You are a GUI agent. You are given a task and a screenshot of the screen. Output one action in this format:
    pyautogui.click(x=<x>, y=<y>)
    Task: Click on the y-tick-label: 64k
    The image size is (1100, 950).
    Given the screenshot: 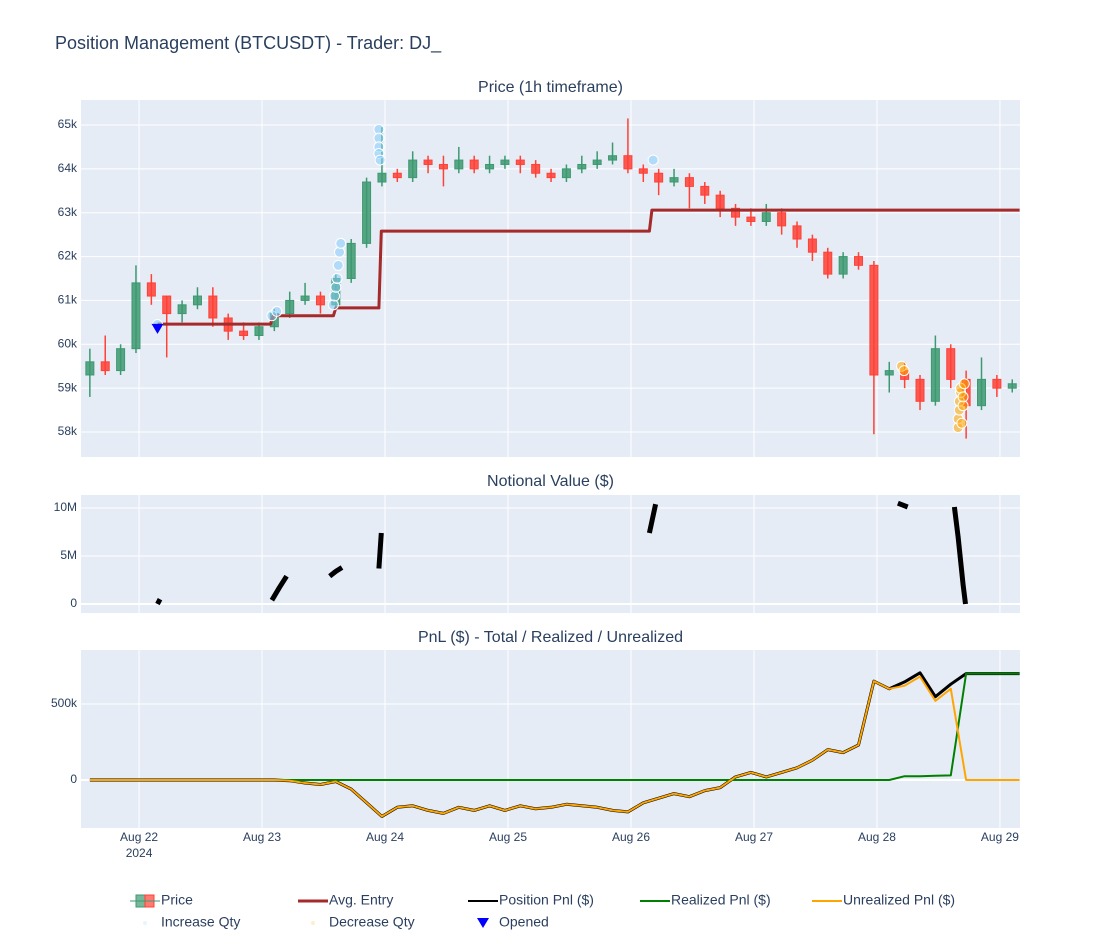 What is the action you would take?
    pyautogui.click(x=68, y=168)
    